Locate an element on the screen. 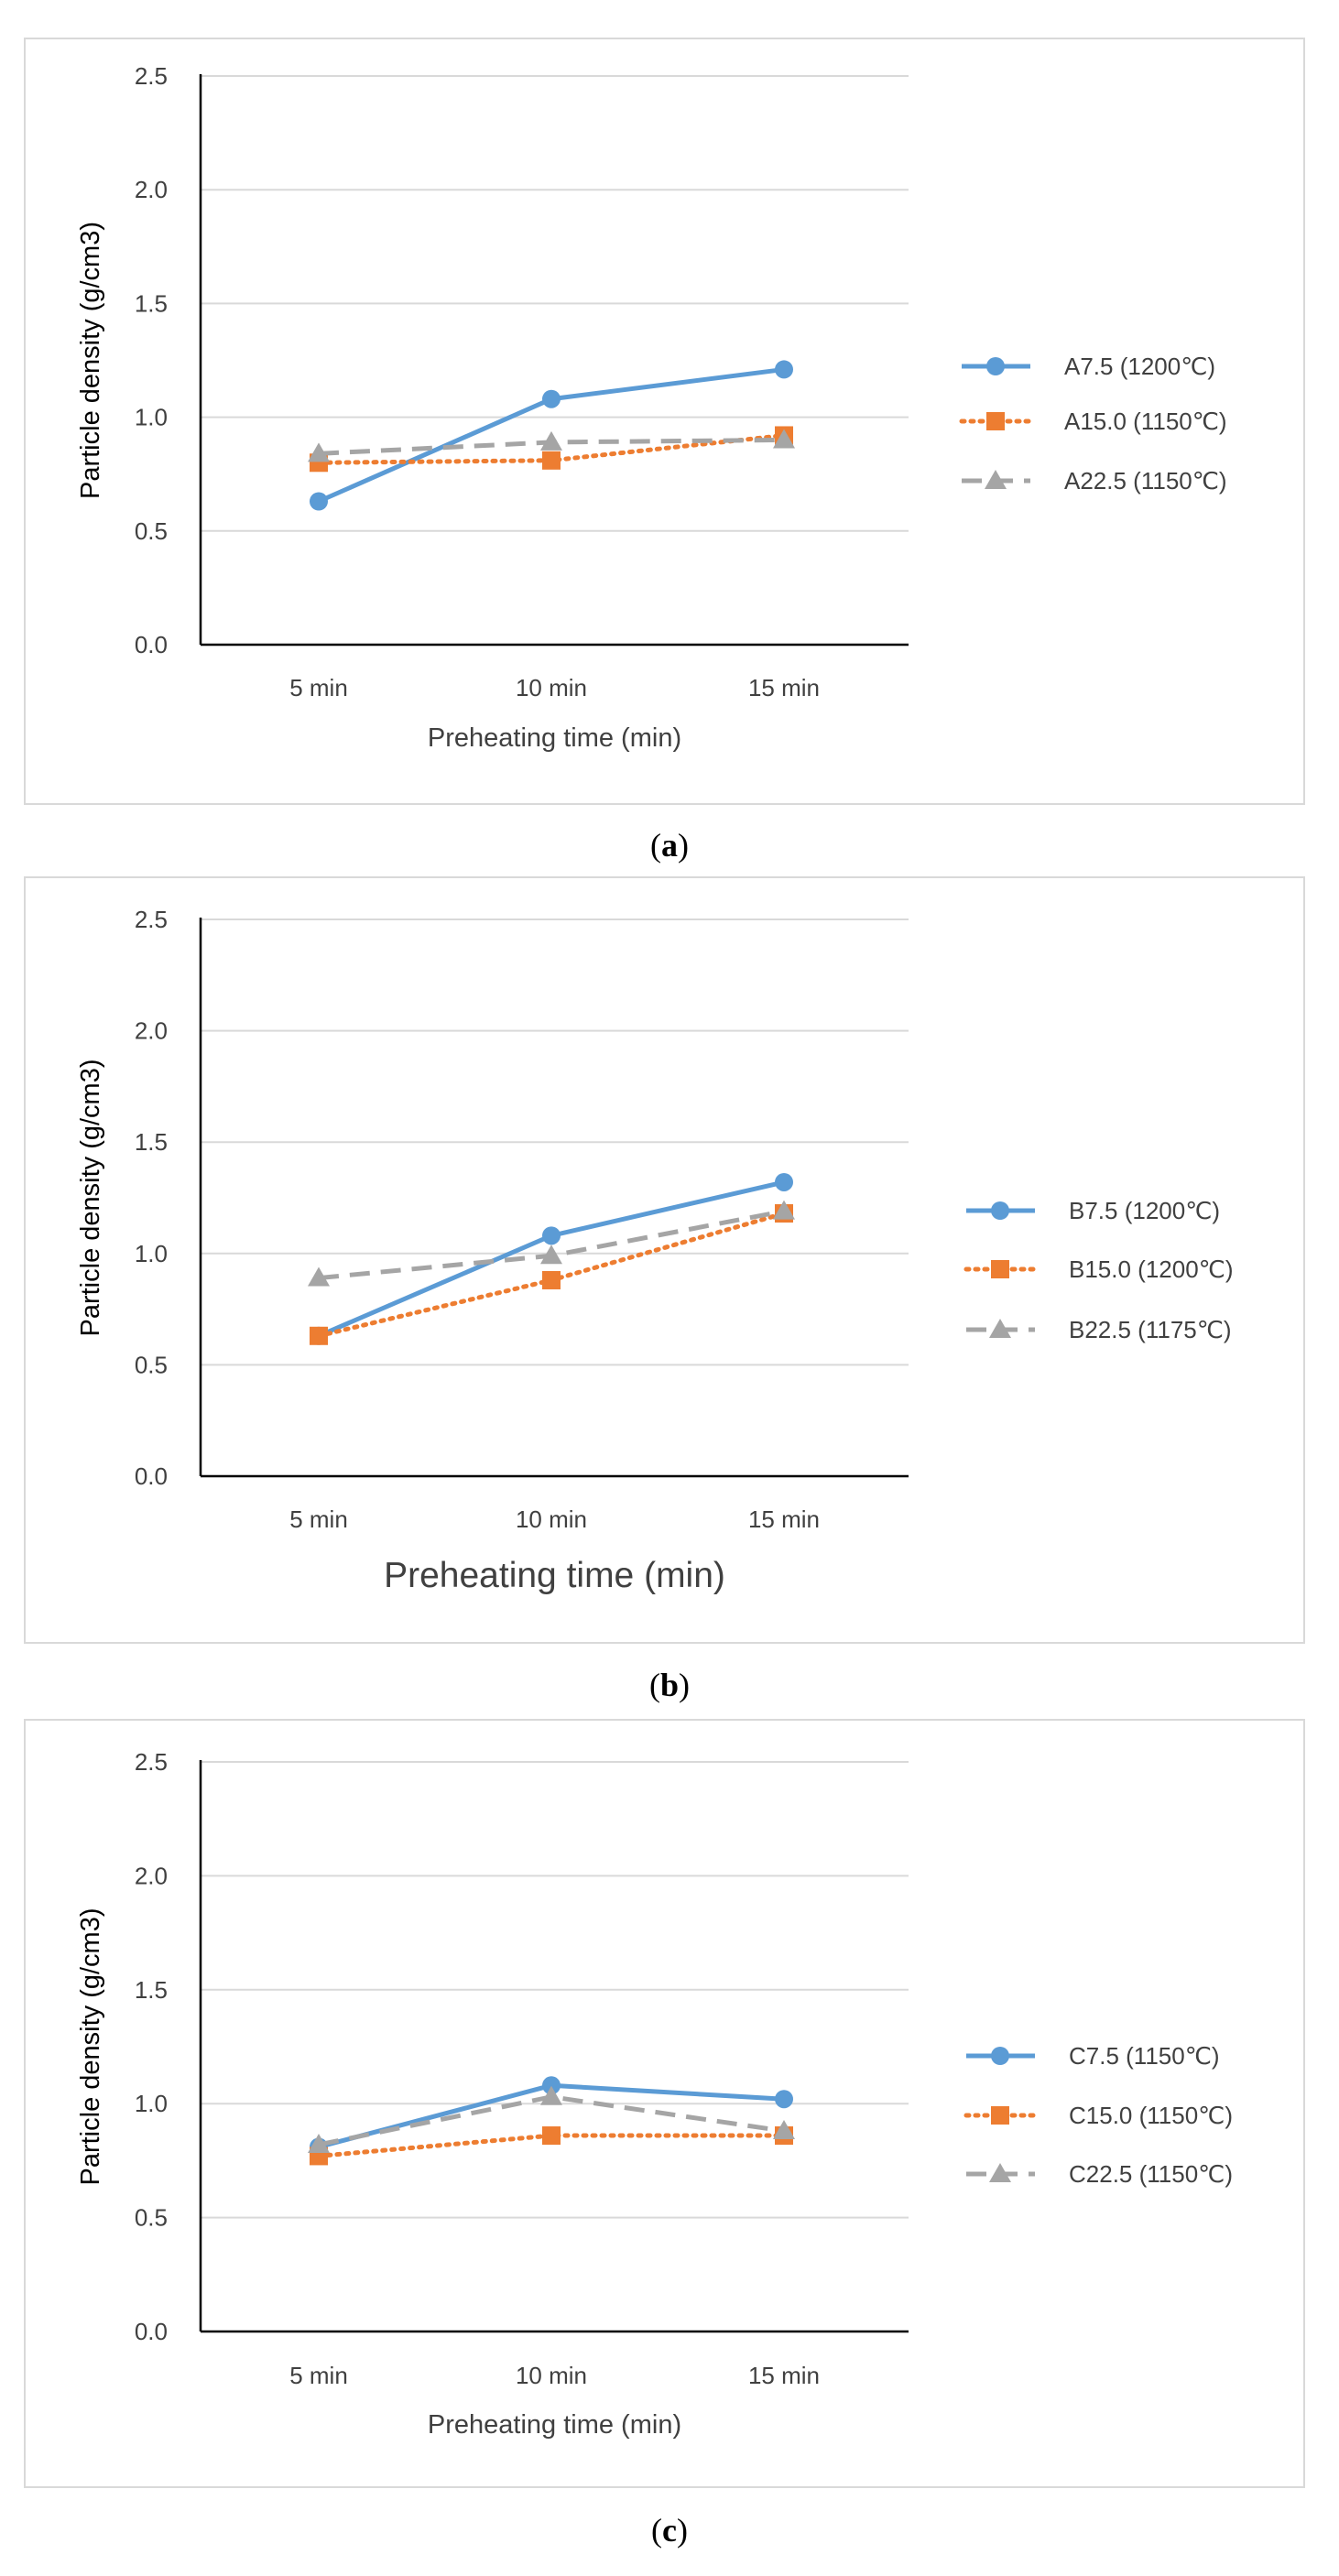  legend-label: C7.5 (1150℃) is located at coordinates (1144, 2056).